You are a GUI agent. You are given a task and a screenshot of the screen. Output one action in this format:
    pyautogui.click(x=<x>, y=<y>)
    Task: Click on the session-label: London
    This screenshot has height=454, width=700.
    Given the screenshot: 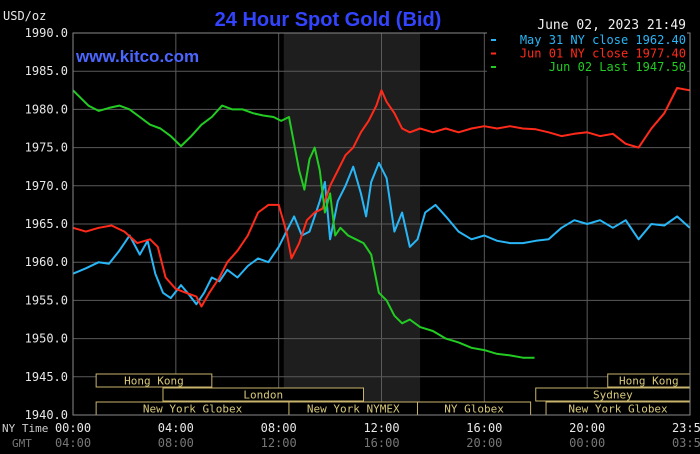 What is the action you would take?
    pyautogui.click(x=263, y=395)
    